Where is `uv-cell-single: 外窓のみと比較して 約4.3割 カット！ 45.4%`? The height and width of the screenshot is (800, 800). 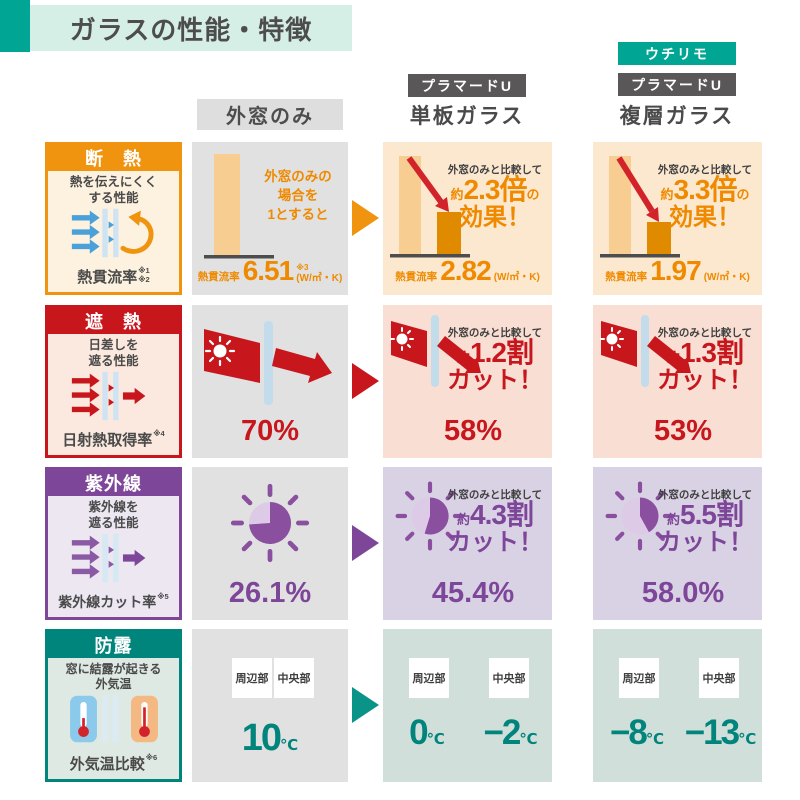
uv-cell-single: 外窓のみと比較して 約4.3割 カット！ 45.4% is located at coordinates (467, 543).